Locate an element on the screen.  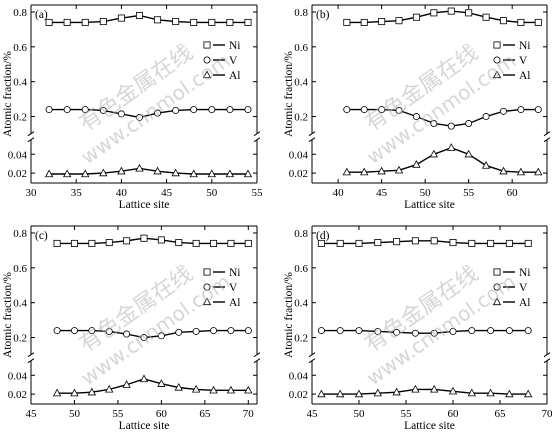
x-tick-label: 35 is located at coordinates (77, 193).